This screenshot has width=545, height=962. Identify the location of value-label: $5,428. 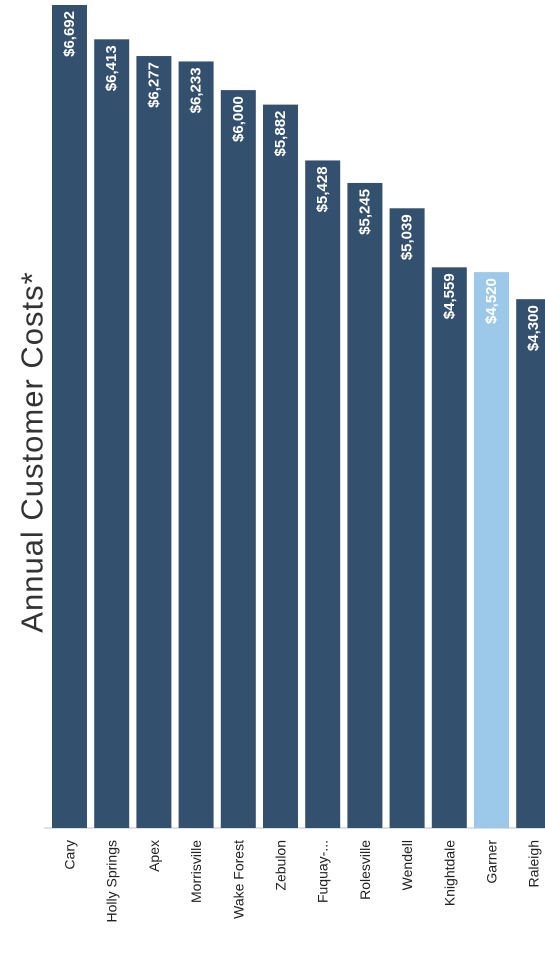
(322, 189).